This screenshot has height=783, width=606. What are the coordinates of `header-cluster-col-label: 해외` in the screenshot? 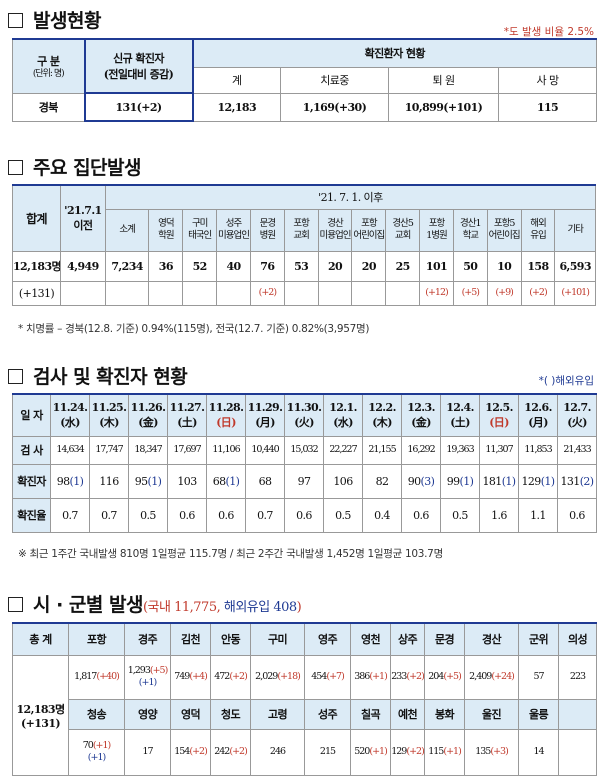 It's located at (538, 223).